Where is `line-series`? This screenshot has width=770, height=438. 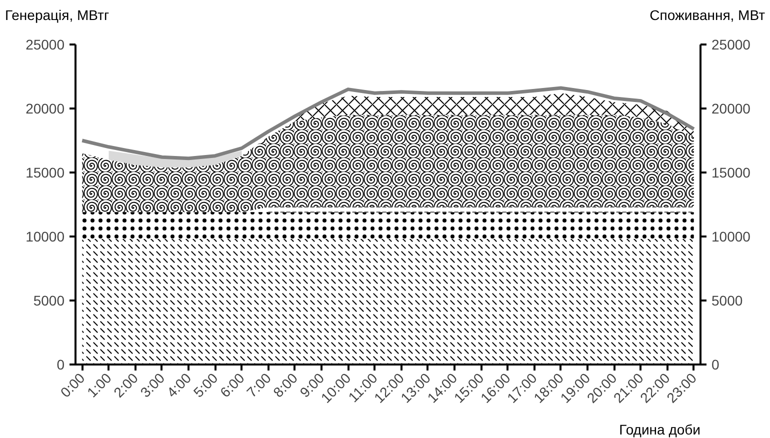
line-series is located at coordinates (388, 123).